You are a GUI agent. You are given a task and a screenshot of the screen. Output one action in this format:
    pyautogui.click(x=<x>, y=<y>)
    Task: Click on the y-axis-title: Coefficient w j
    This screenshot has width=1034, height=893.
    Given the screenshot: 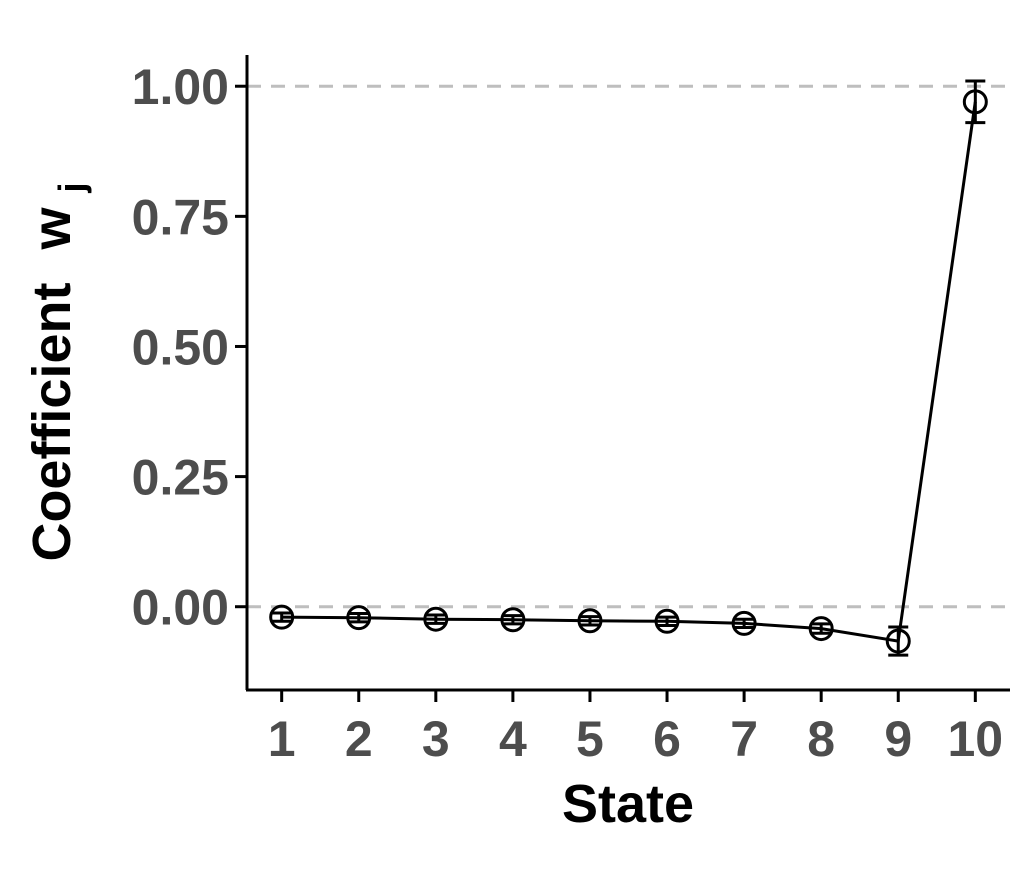 What is the action you would take?
    pyautogui.click(x=57, y=371)
    